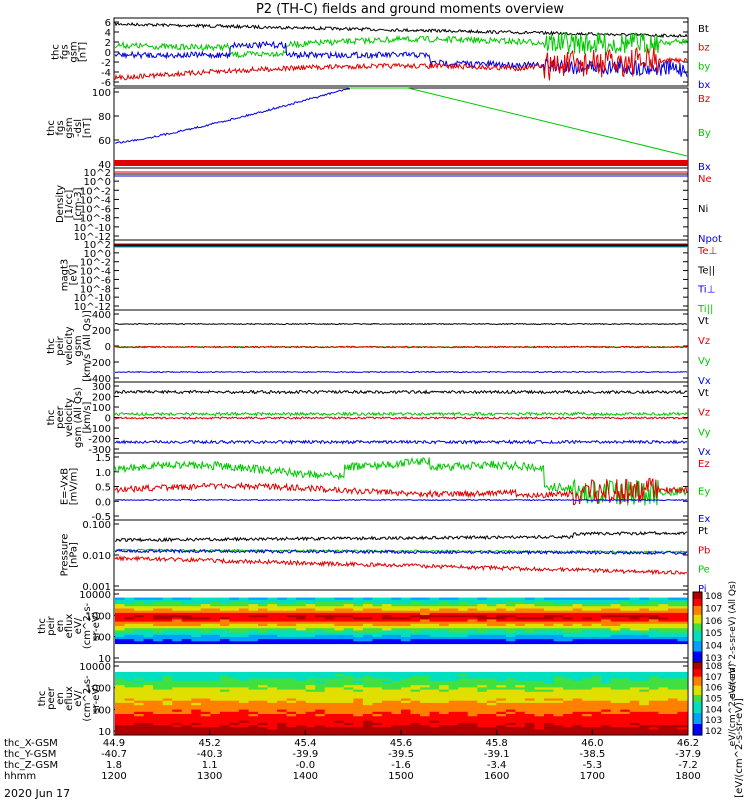  What do you see at coordinates (401, 58) in the screenshot?
I see `trace-fgs_gsm-blue` at bounding box center [401, 58].